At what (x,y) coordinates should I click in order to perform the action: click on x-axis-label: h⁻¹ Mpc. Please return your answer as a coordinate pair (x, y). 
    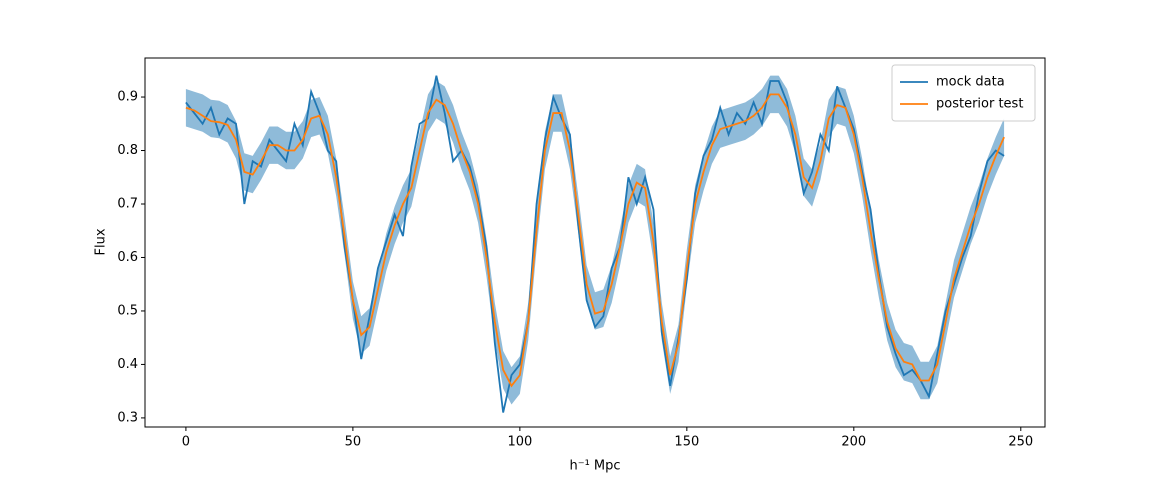
    Looking at the image, I should click on (594, 466).